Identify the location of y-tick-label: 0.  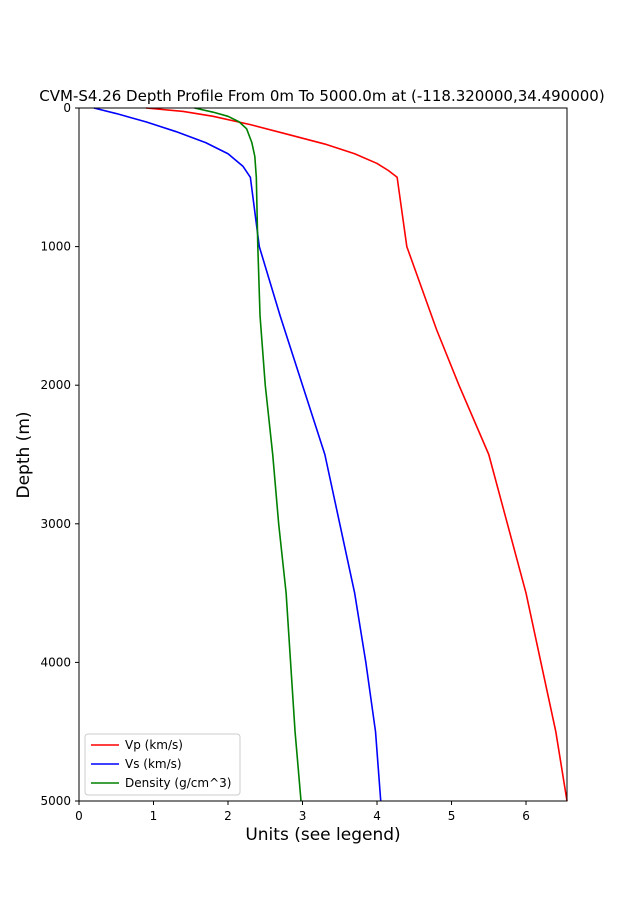
(67, 108).